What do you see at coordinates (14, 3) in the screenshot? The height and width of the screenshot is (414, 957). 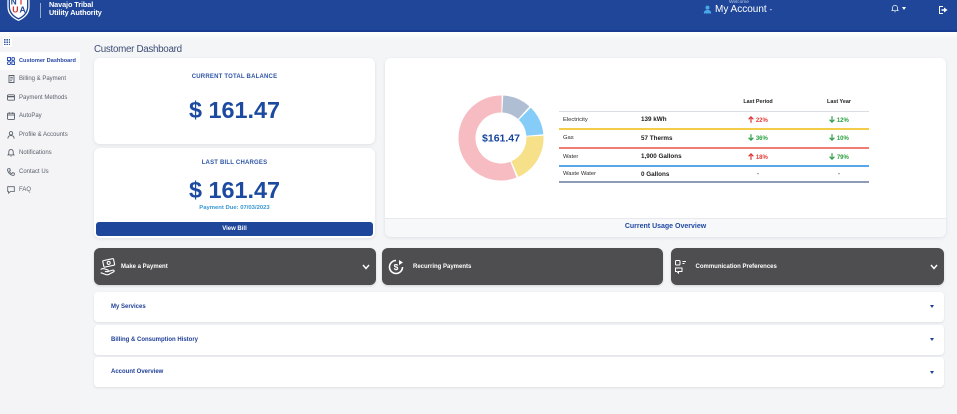 I see `svg-text: N` at bounding box center [14, 3].